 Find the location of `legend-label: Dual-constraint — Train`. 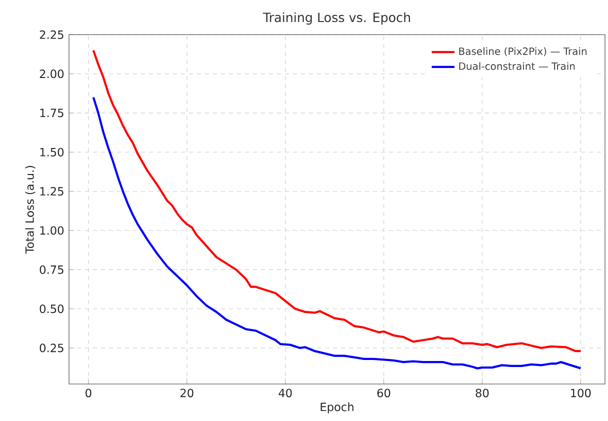

legend-label: Dual-constraint — Train is located at coordinates (517, 66).